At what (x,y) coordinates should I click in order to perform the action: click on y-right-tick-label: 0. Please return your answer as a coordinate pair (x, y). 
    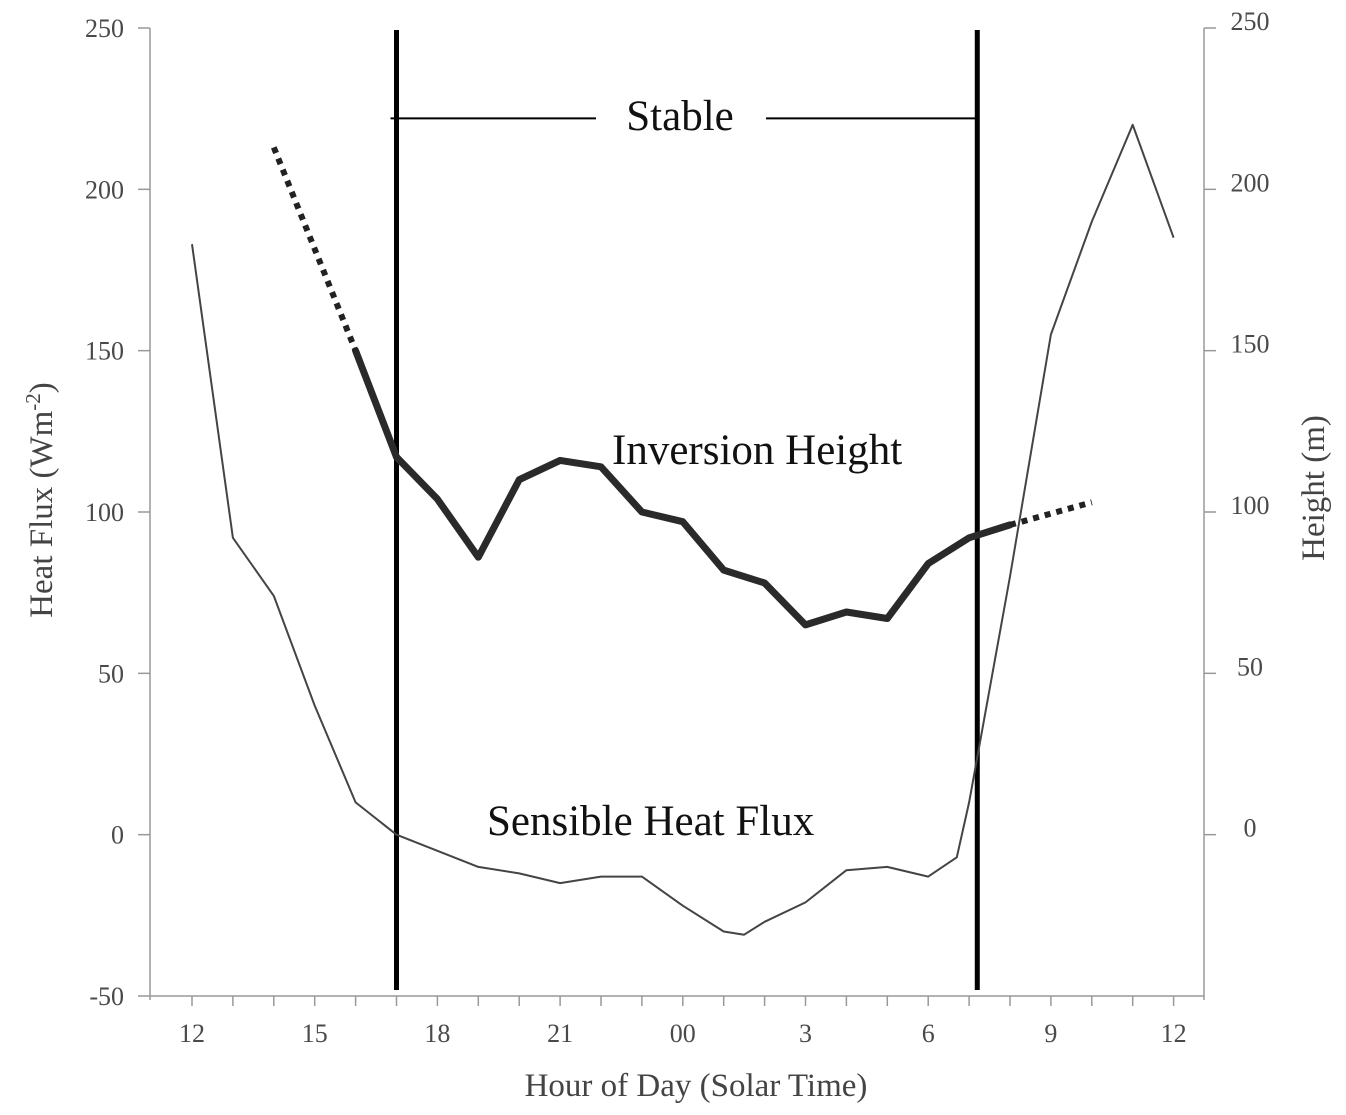
    Looking at the image, I should click on (1250, 828).